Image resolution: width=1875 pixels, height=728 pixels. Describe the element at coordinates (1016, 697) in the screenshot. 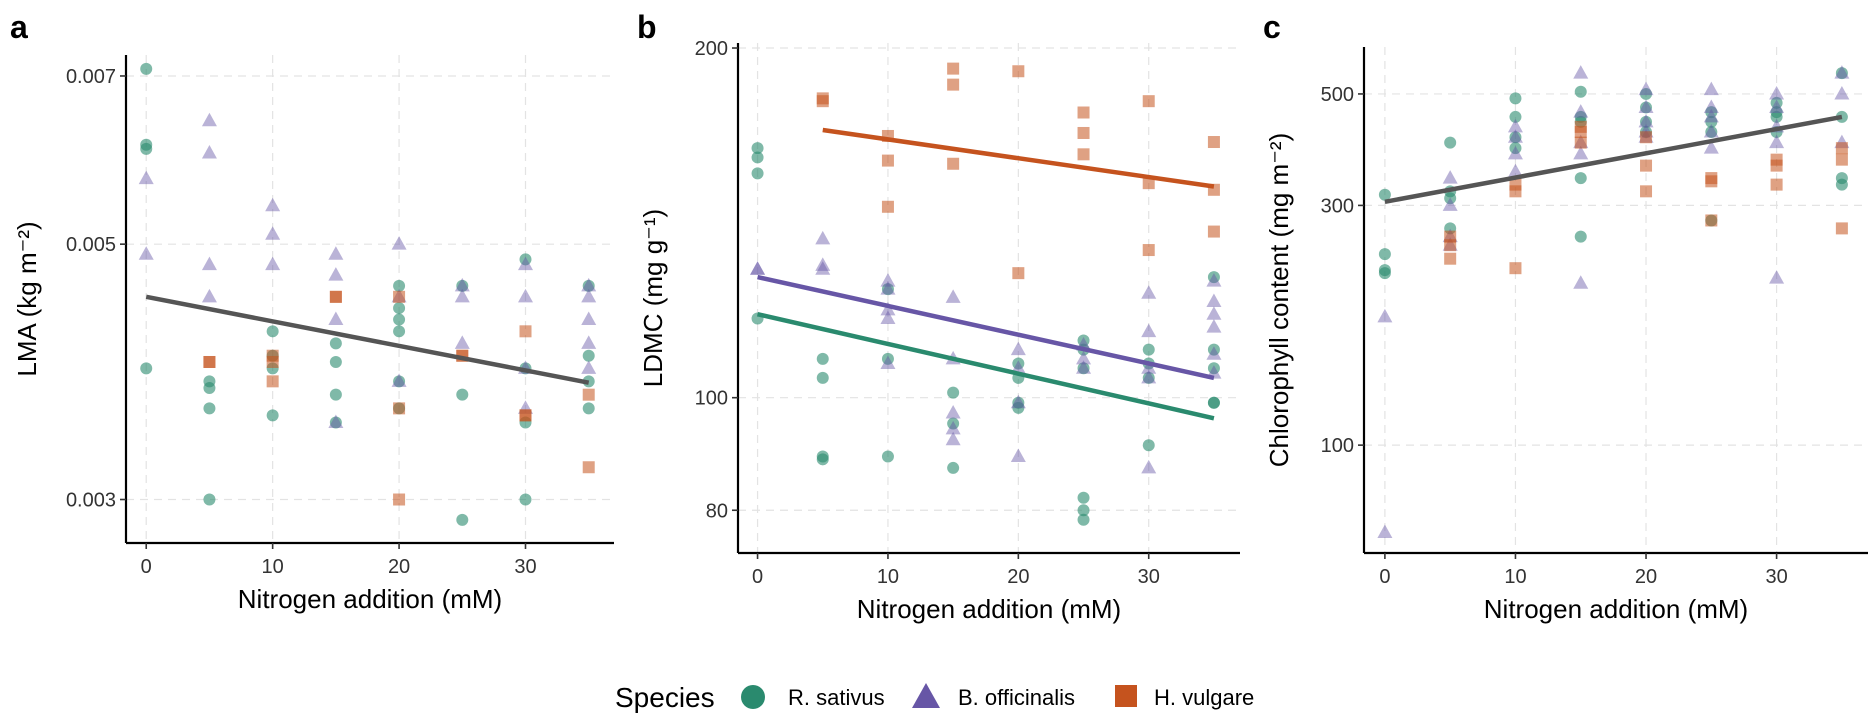

I see `legend-label-b-officinalis: B. officinalis` at that location.